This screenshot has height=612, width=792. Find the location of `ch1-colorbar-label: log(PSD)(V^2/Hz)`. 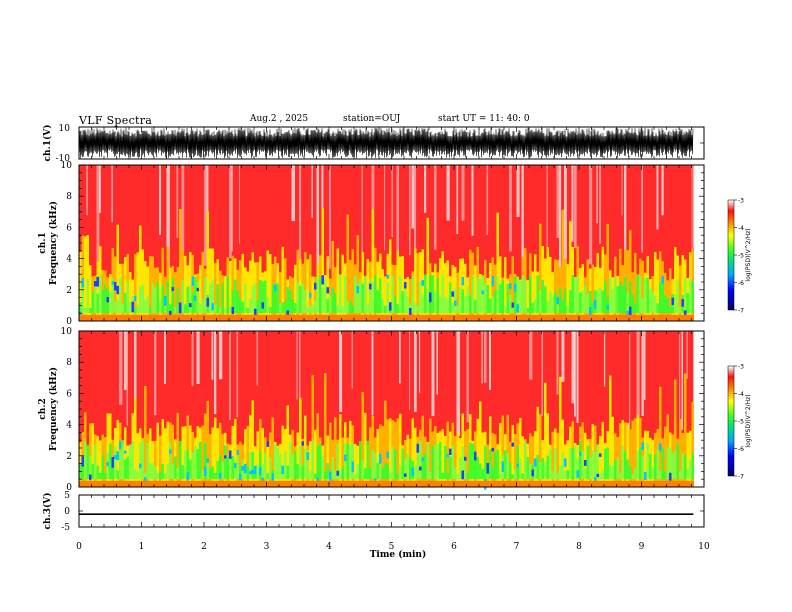

ch1-colorbar-label: log(PSD)(V^2/Hz) is located at coordinates (748, 254).